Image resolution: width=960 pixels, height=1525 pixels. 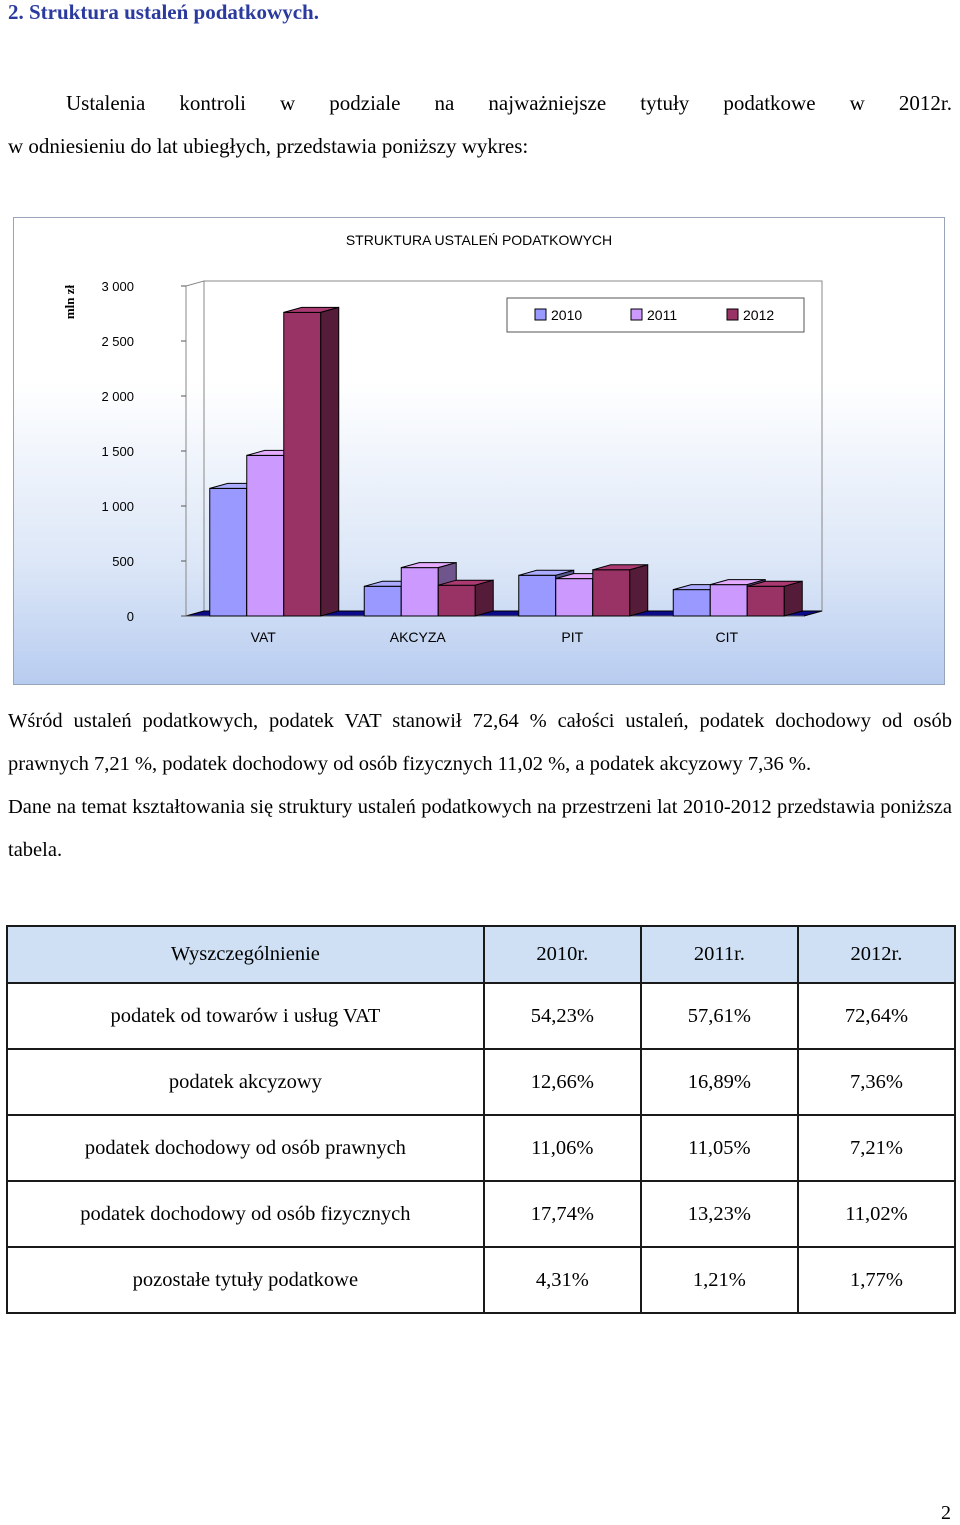 I want to click on bar-2010-pit, so click(x=537, y=595).